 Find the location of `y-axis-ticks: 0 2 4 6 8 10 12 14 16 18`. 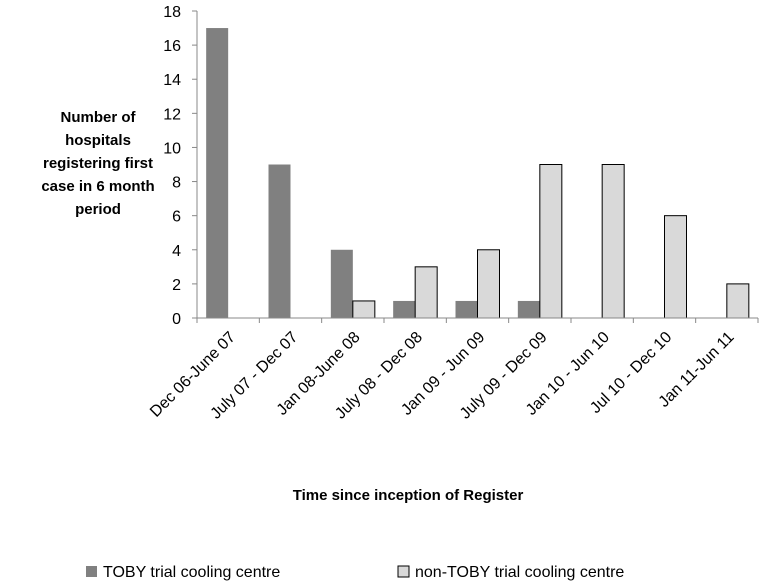

y-axis-ticks: 0 2 4 6 8 10 12 14 16 18 is located at coordinates (180, 166).